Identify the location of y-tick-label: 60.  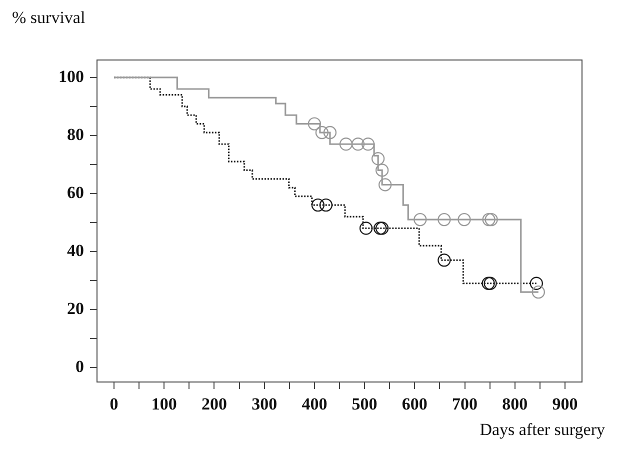
(75, 192).